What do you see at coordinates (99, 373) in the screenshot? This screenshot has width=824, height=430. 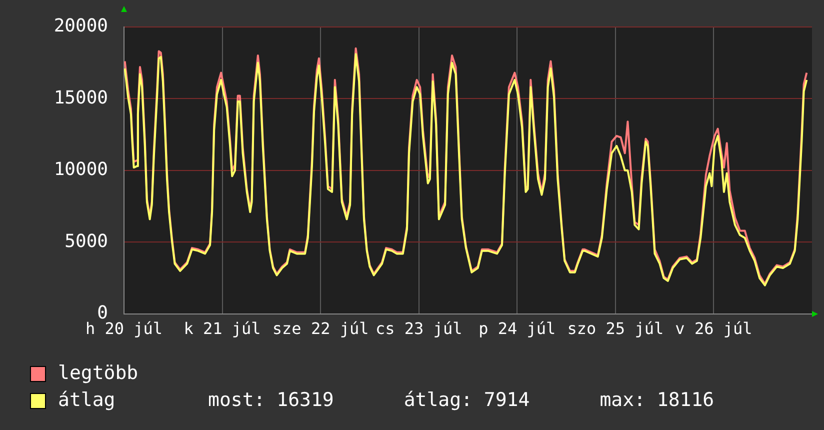 I see `legend-label: legtöbb` at bounding box center [99, 373].